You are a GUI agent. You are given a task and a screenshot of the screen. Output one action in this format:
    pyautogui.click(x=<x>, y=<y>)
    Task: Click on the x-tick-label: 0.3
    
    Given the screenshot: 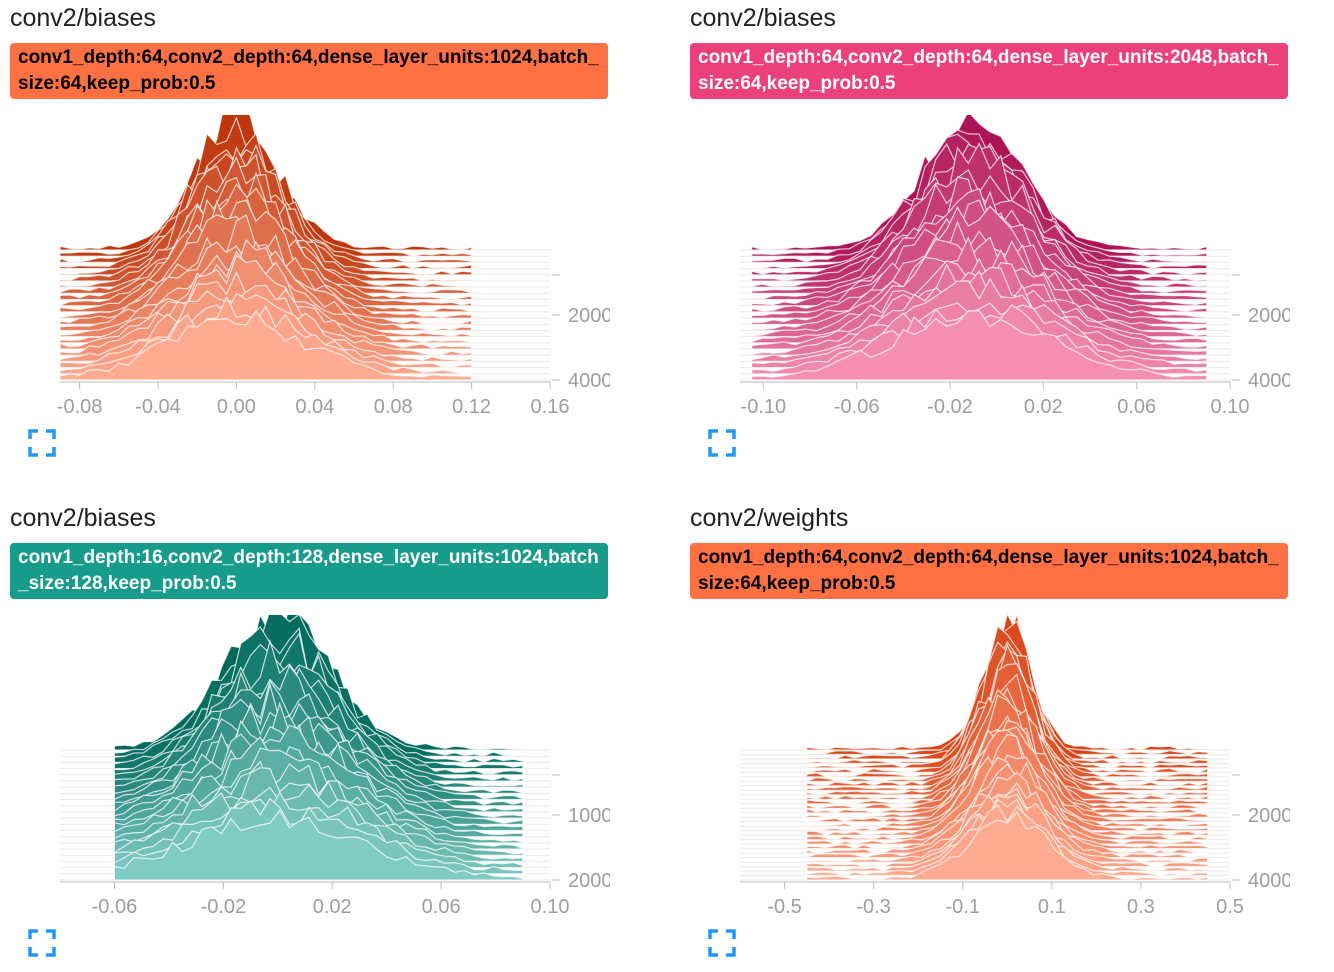 What is the action you would take?
    pyautogui.click(x=1141, y=907)
    